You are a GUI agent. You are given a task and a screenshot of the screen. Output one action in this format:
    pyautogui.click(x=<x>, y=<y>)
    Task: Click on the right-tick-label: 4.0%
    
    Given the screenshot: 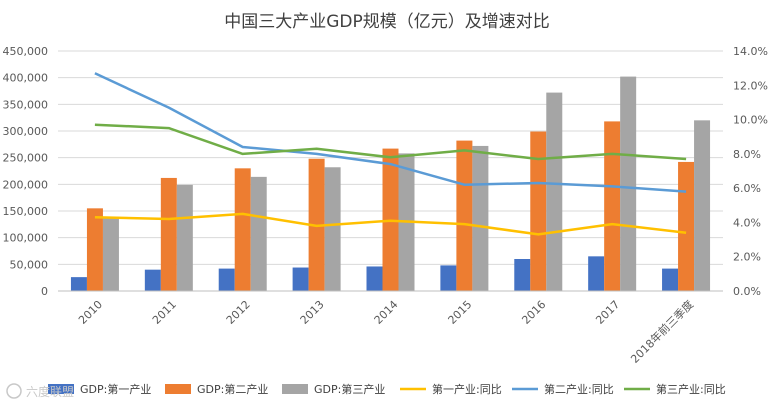 What is the action you would take?
    pyautogui.click(x=747, y=222)
    